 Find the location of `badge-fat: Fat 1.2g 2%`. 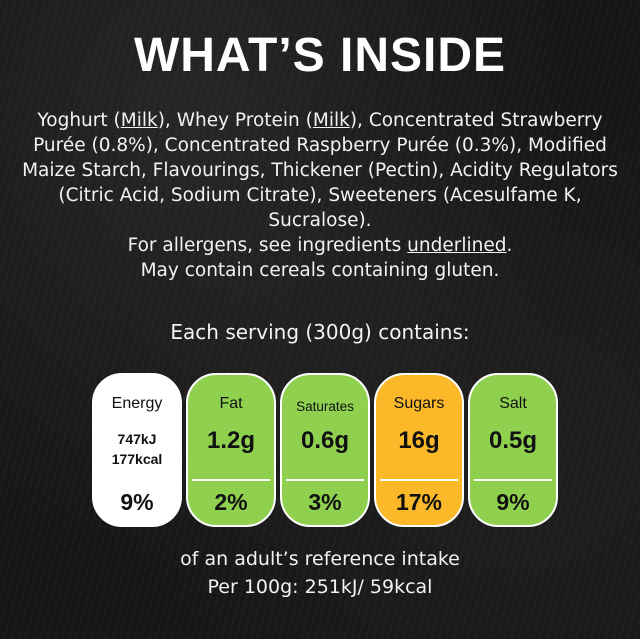

badge-fat: Fat 1.2g 2% is located at coordinates (231, 450).